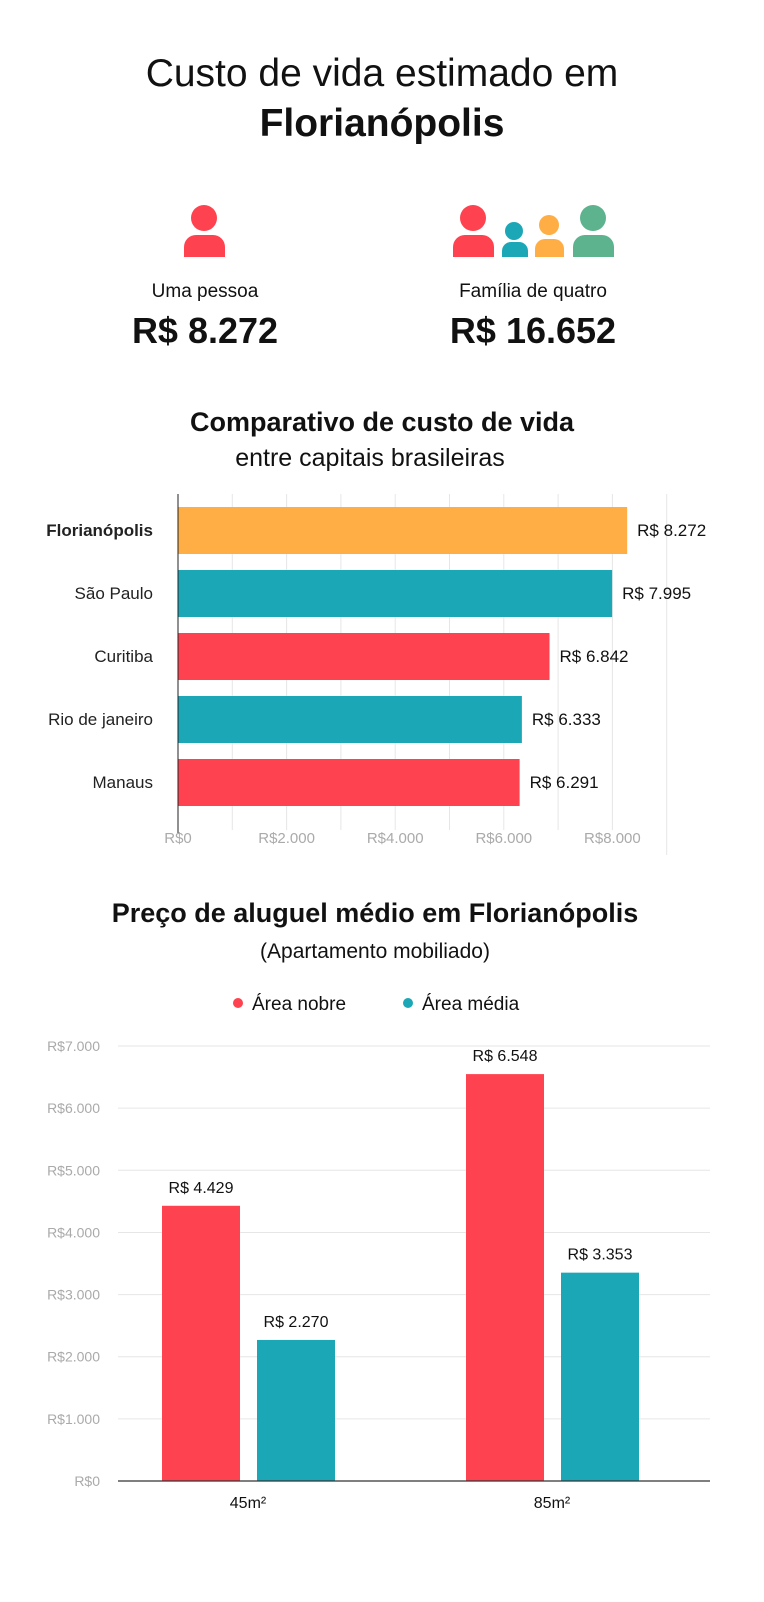 The image size is (764, 1602). Describe the element at coordinates (370, 458) in the screenshot. I see `chart1-subtitle: entre capitais brasileiras` at that location.